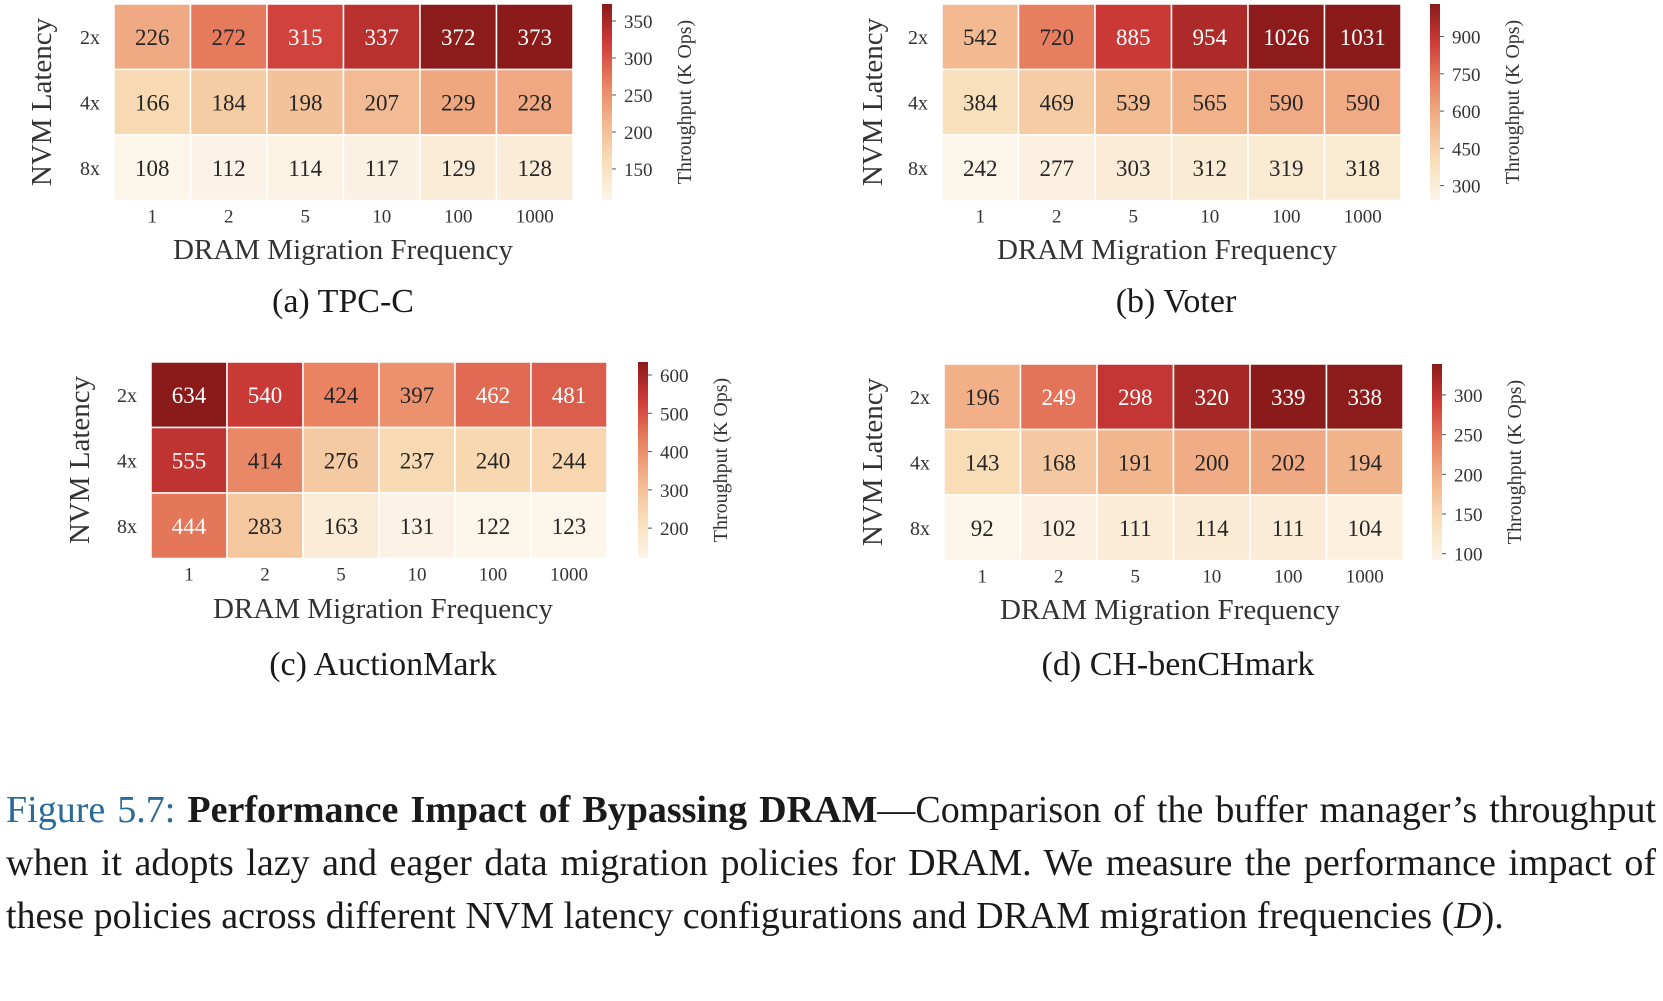 The width and height of the screenshot is (1663, 1001). Describe the element at coordinates (1468, 555) in the screenshot. I see `colorbar-tick-label: 100` at that location.